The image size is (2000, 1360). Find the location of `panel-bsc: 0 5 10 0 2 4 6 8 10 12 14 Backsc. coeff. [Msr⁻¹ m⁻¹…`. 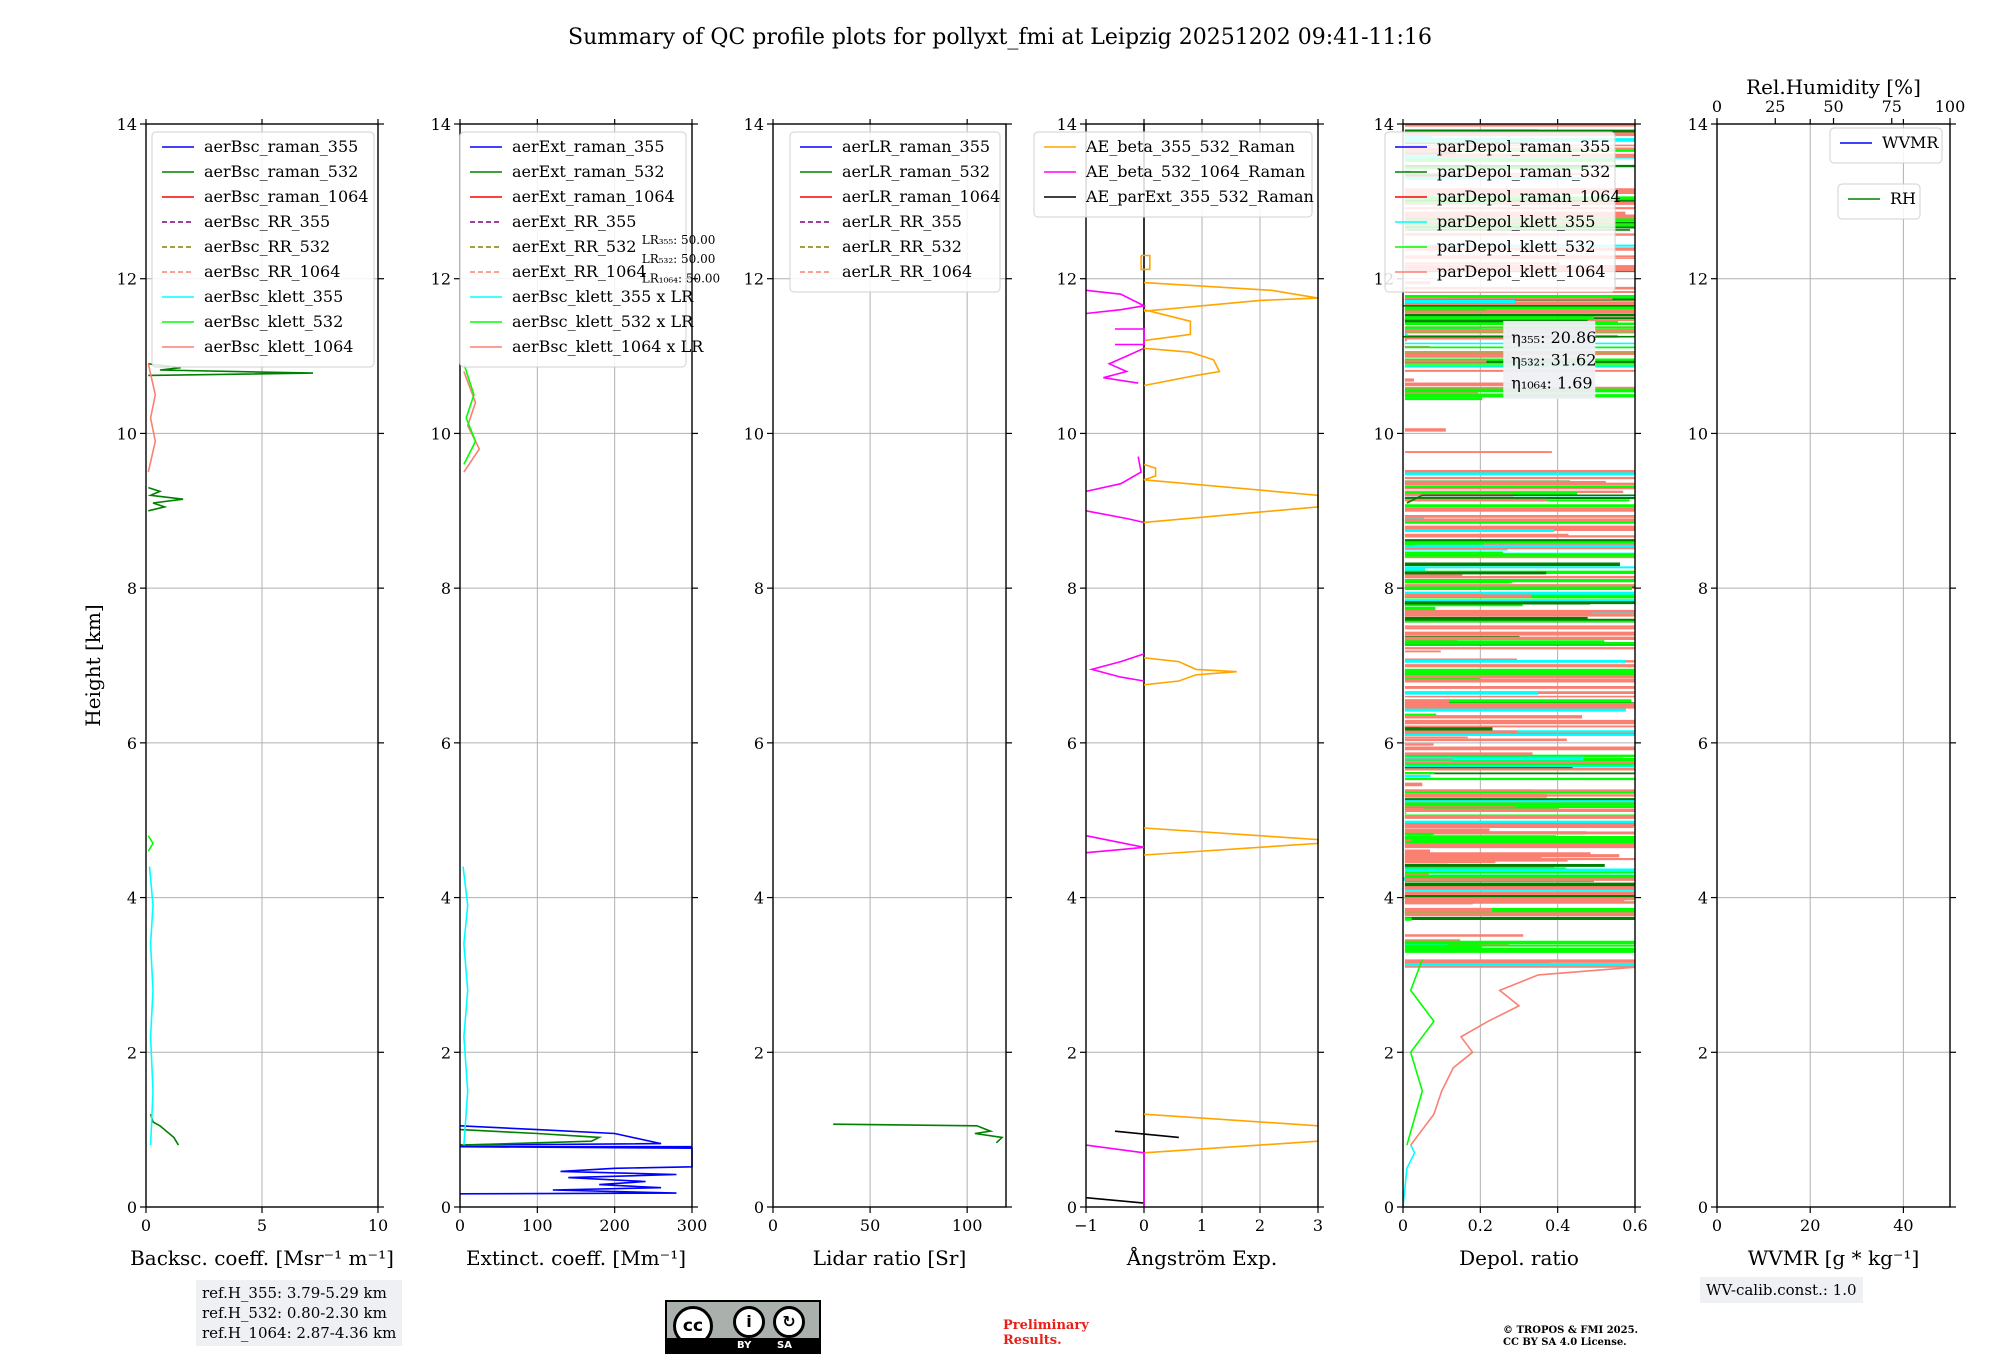

panel-bsc: 0 5 10 0 2 4 6 8 10 12 14 Backsc. coeff. [Msr⁻¹ m⁻¹… is located at coordinates (237, 692).